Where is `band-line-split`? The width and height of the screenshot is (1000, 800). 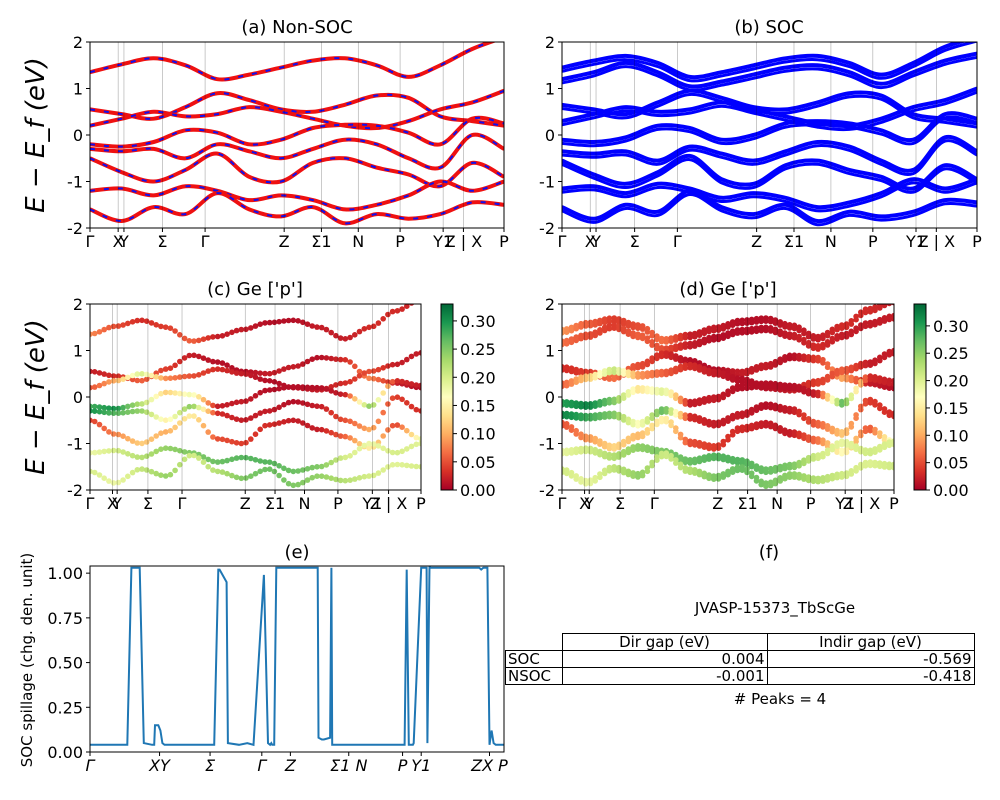
band-line-split is located at coordinates (769, 210).